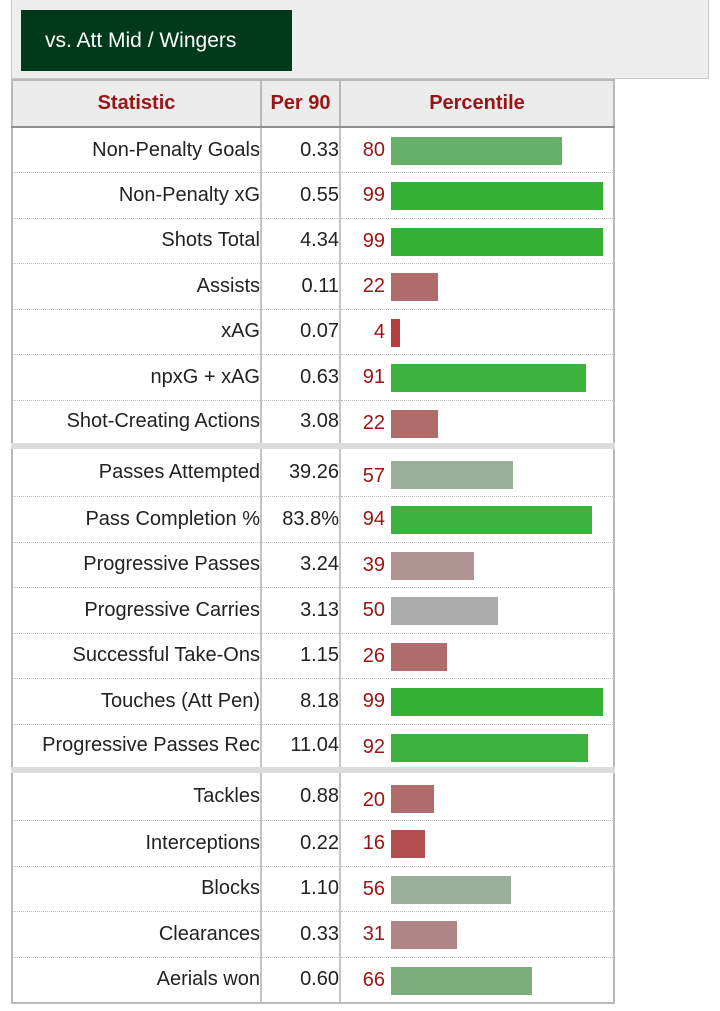  I want to click on stat-name: Shot-Creating Actions, so click(136, 423).